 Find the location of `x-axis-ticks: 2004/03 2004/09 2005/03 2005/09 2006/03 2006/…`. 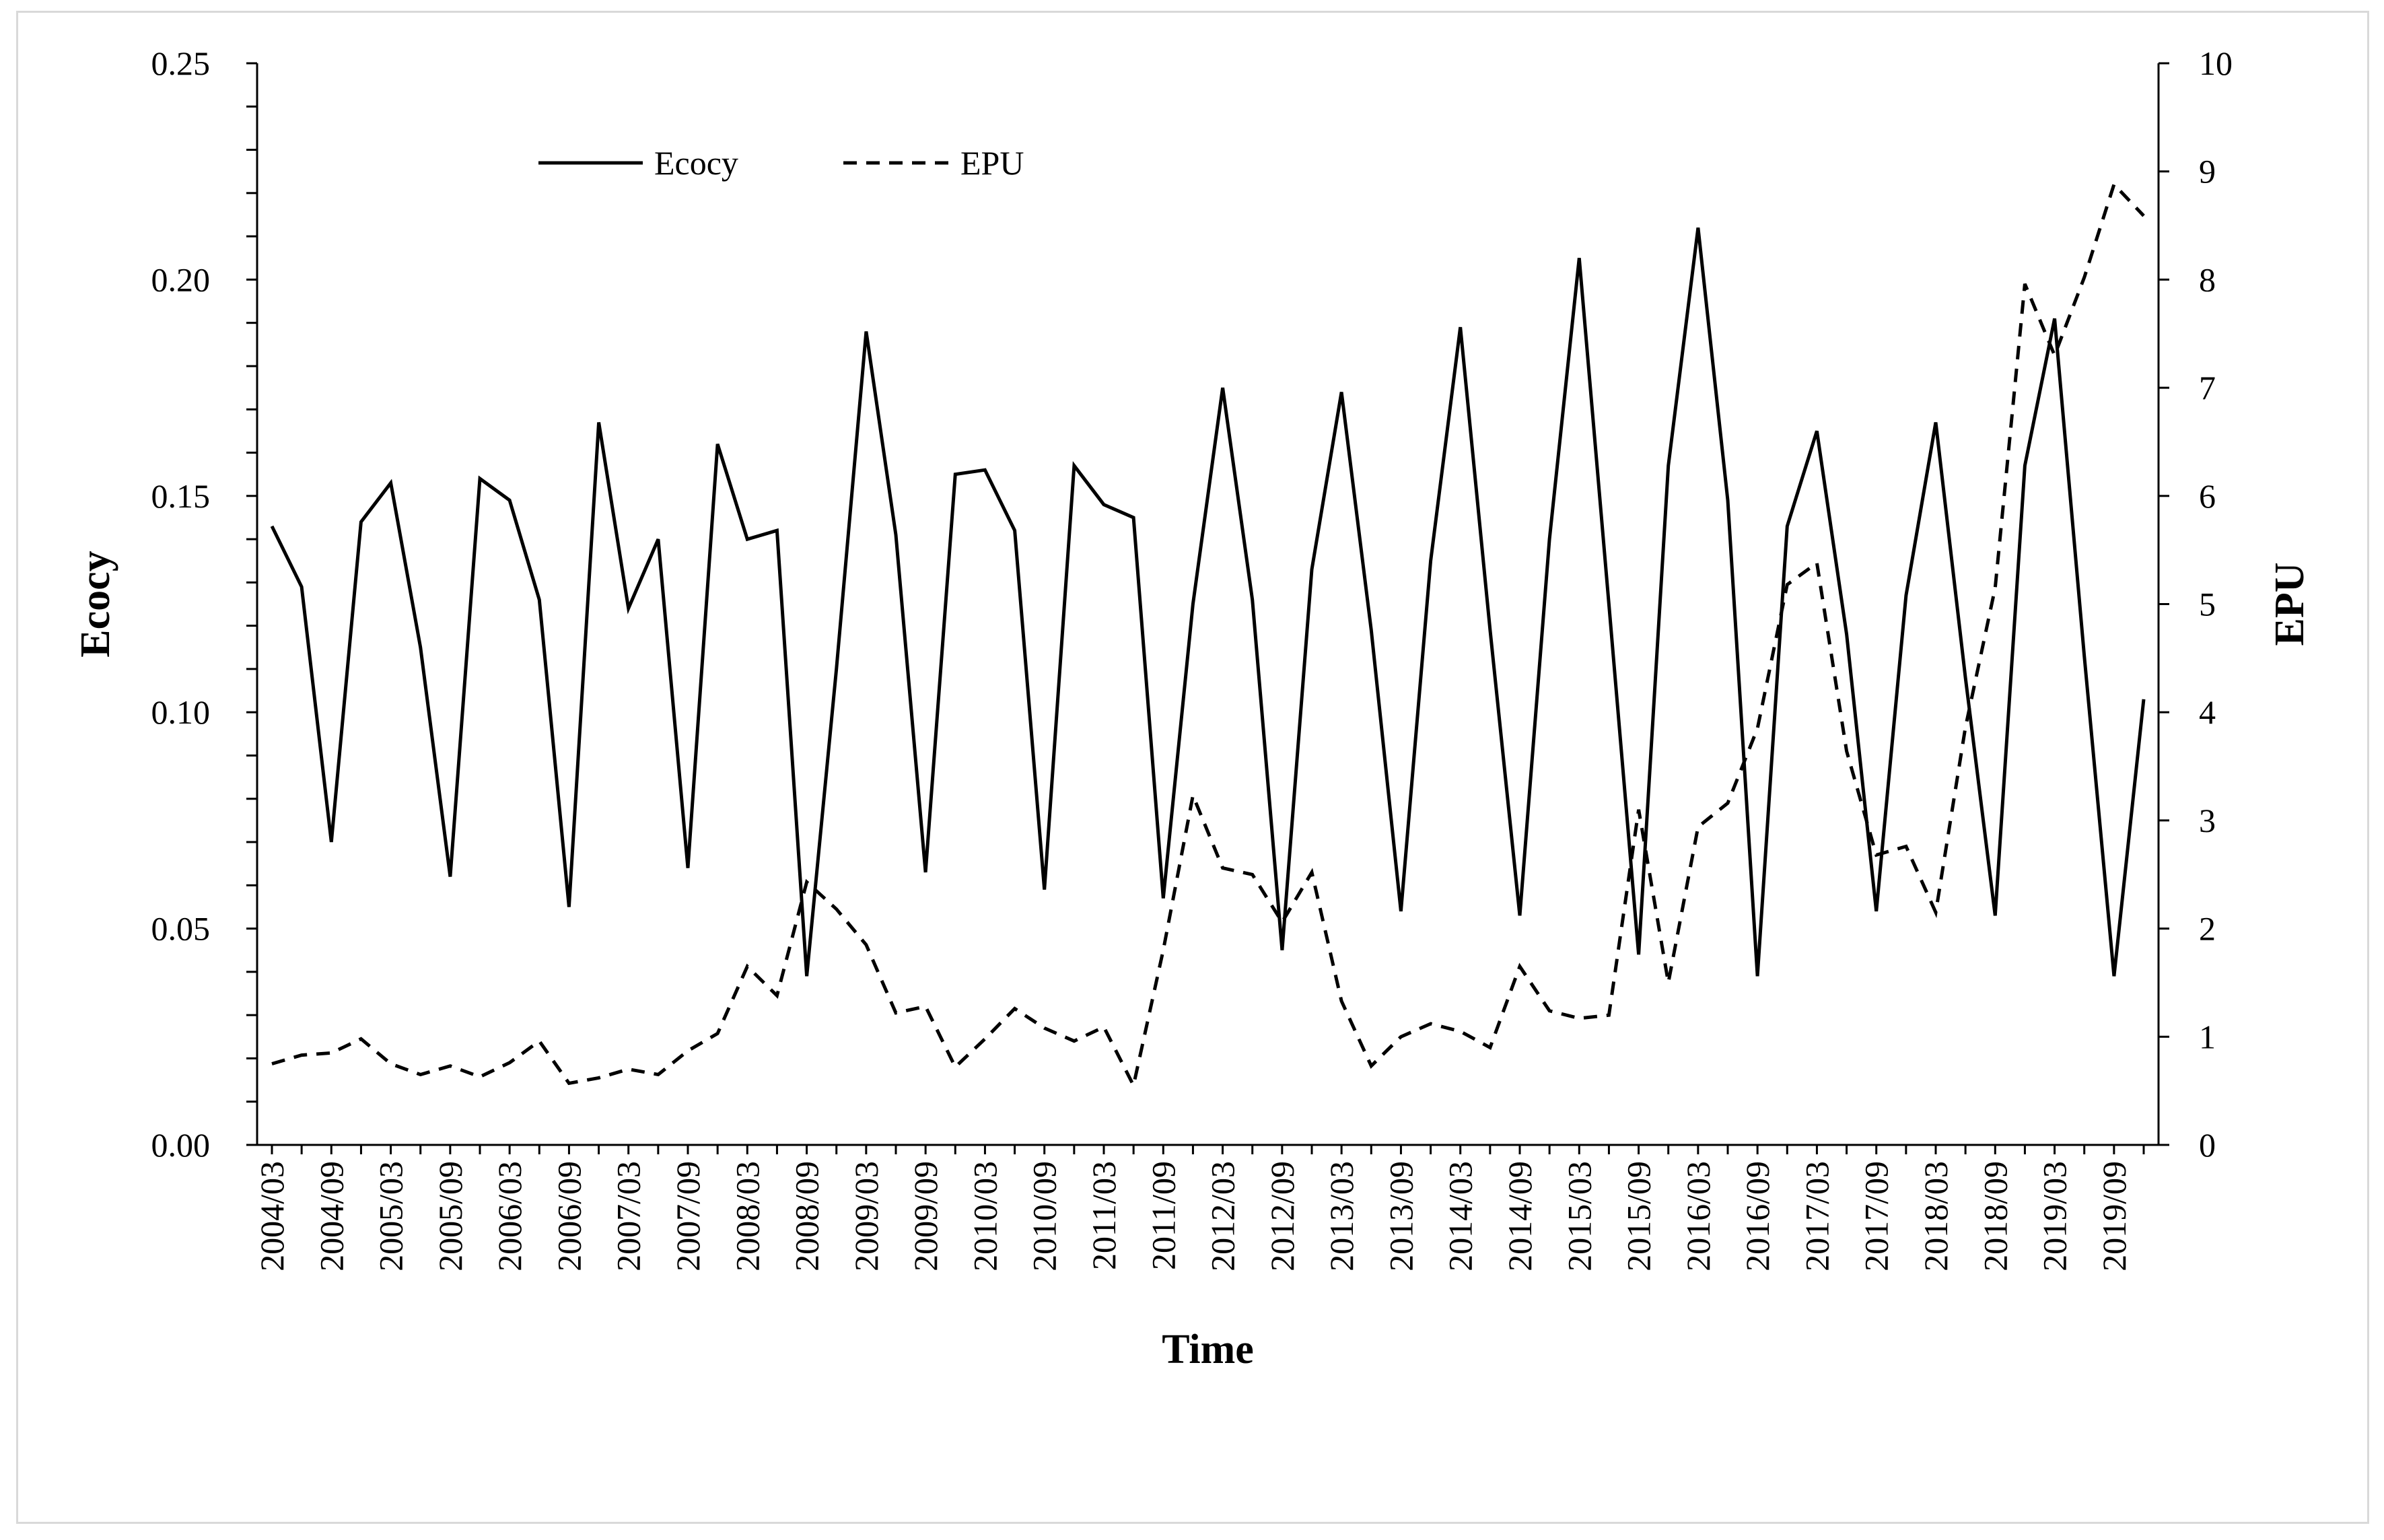

x-axis-ticks: 2004/03 2004/09 2005/03 2005/09 2006/03 2006/… is located at coordinates (1199, 1208).